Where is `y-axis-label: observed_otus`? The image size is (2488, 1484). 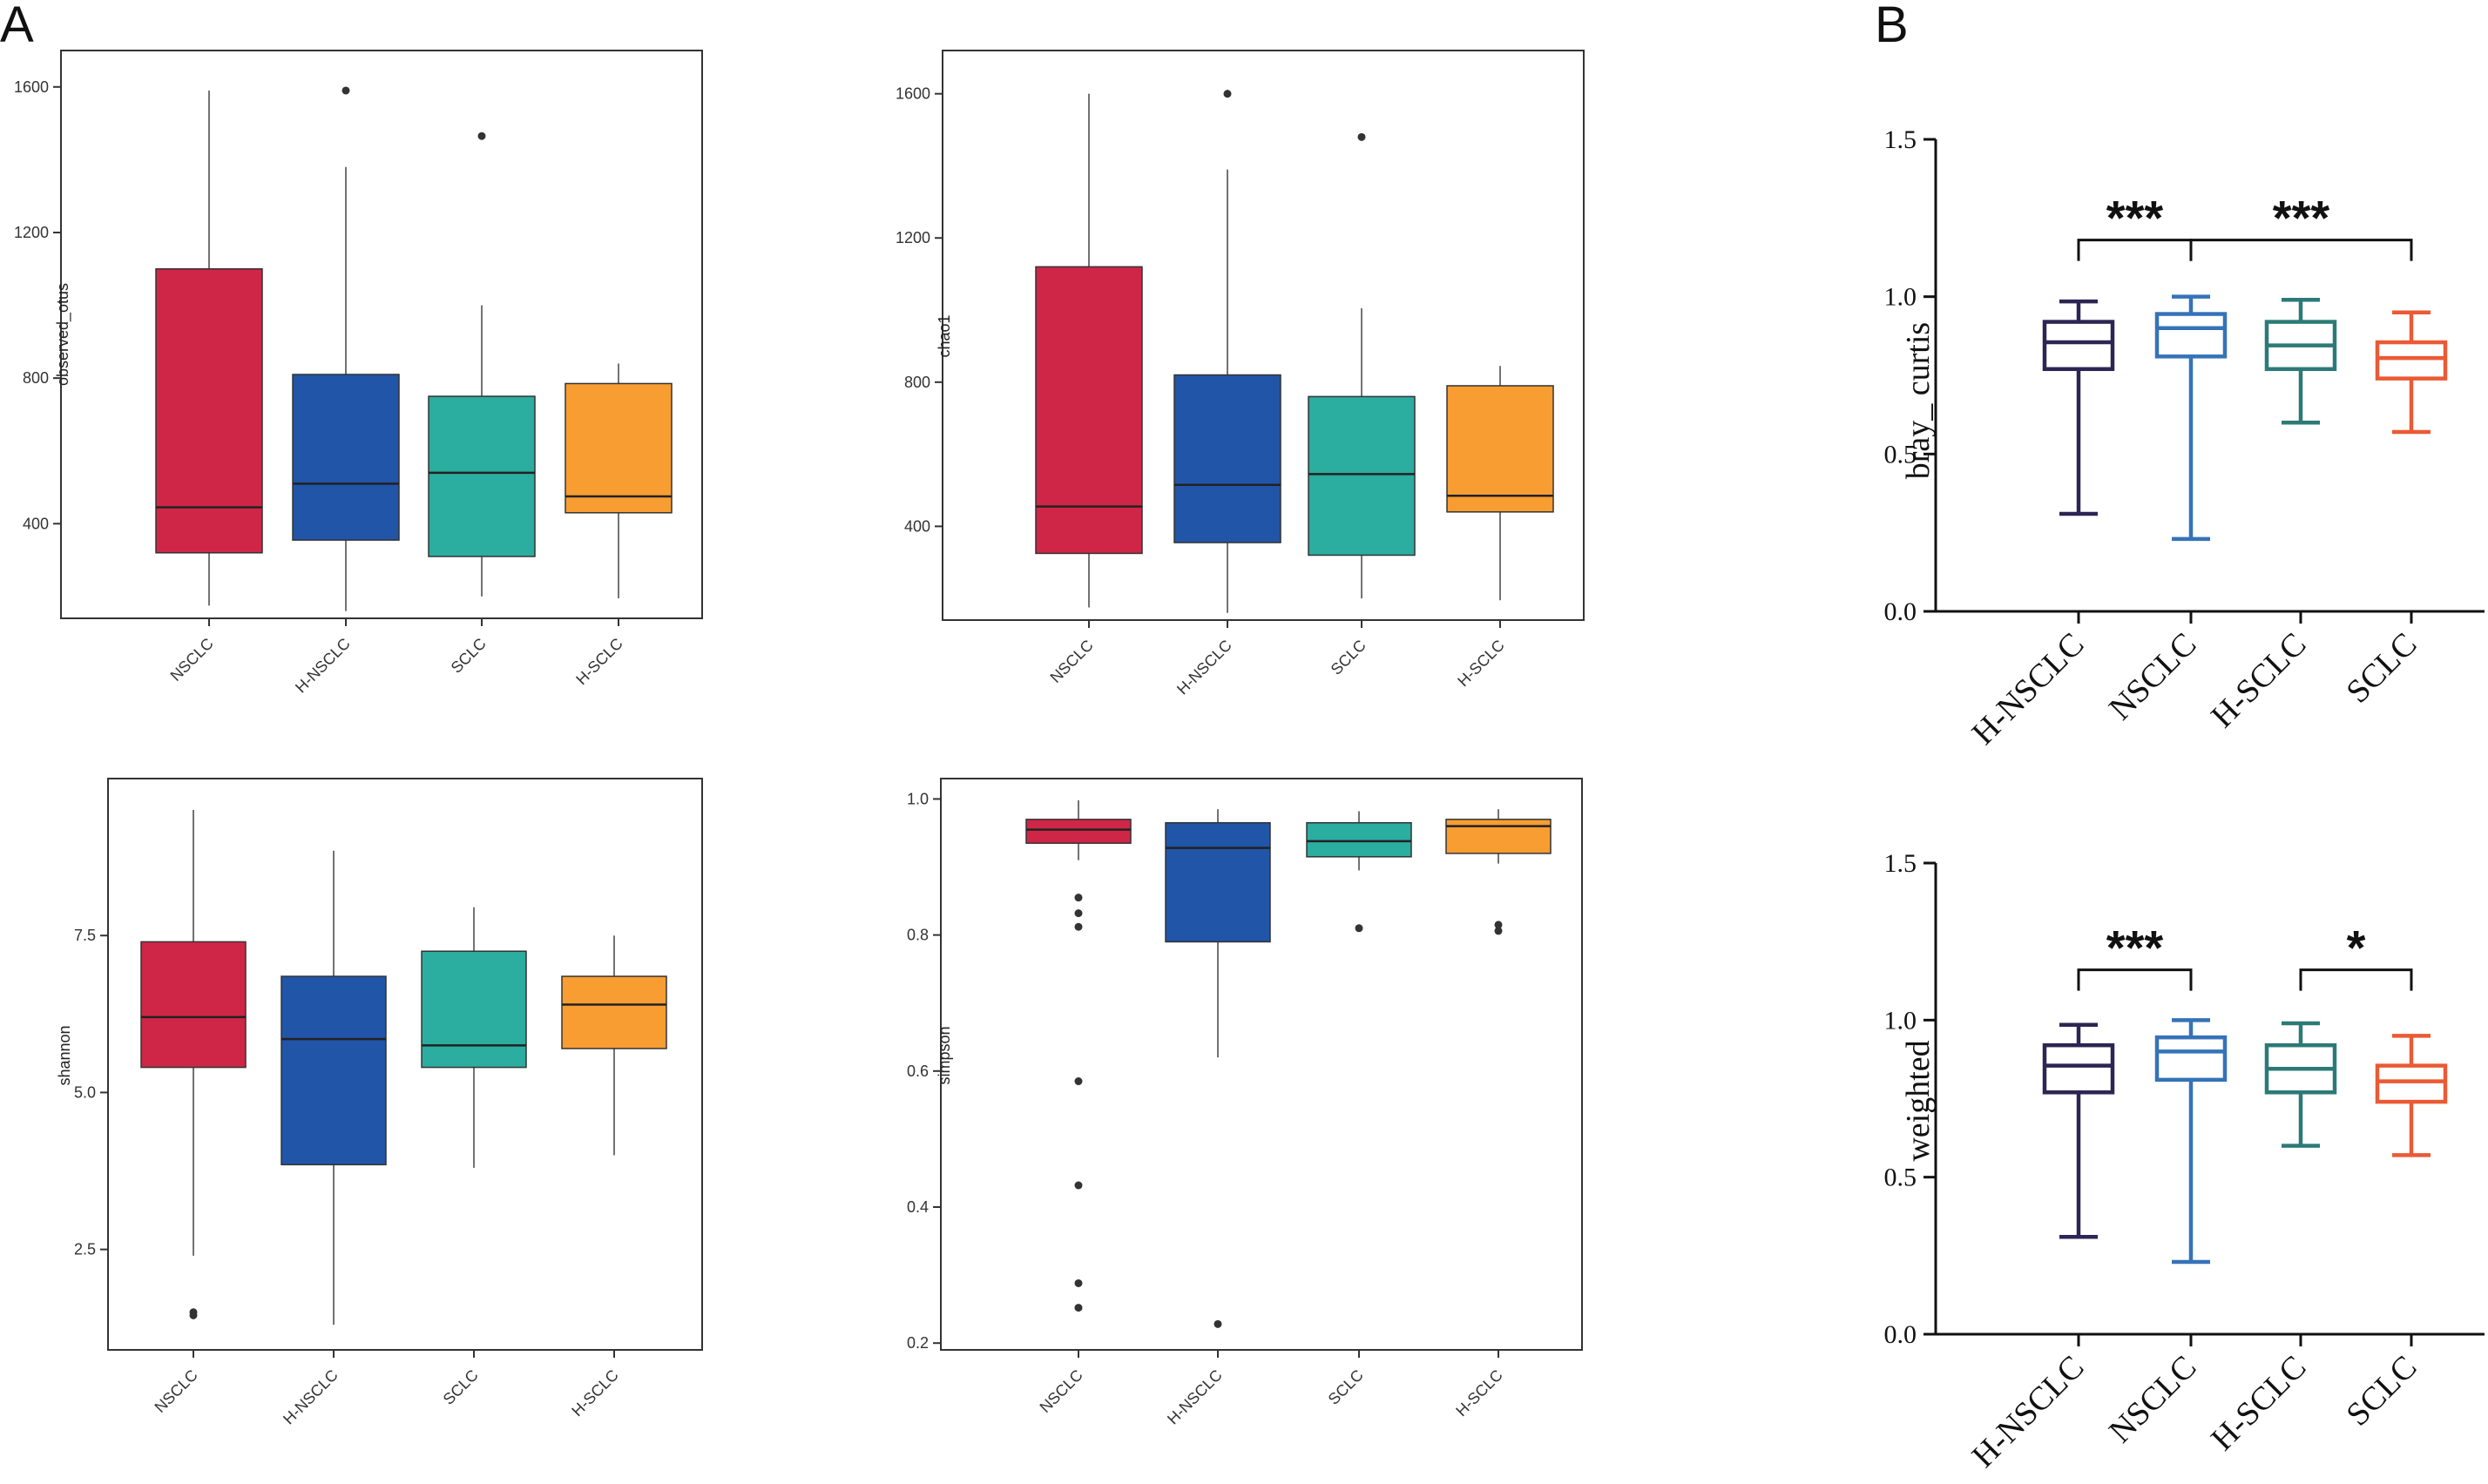 y-axis-label: observed_otus is located at coordinates (63, 334).